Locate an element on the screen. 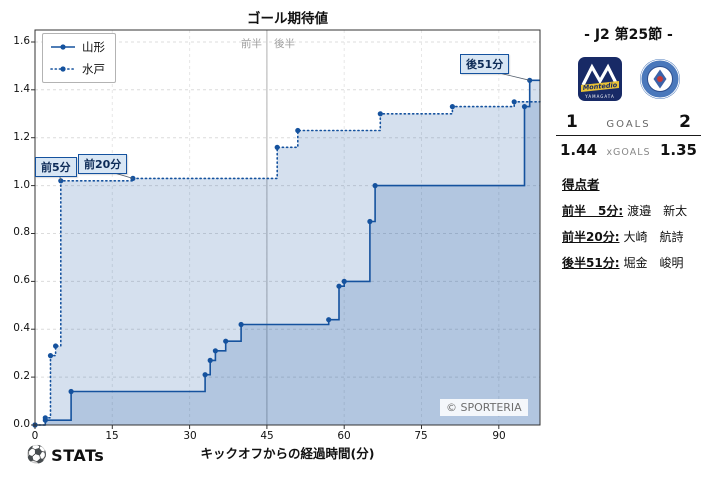  first-half-label: 前半 is located at coordinates (251, 44).